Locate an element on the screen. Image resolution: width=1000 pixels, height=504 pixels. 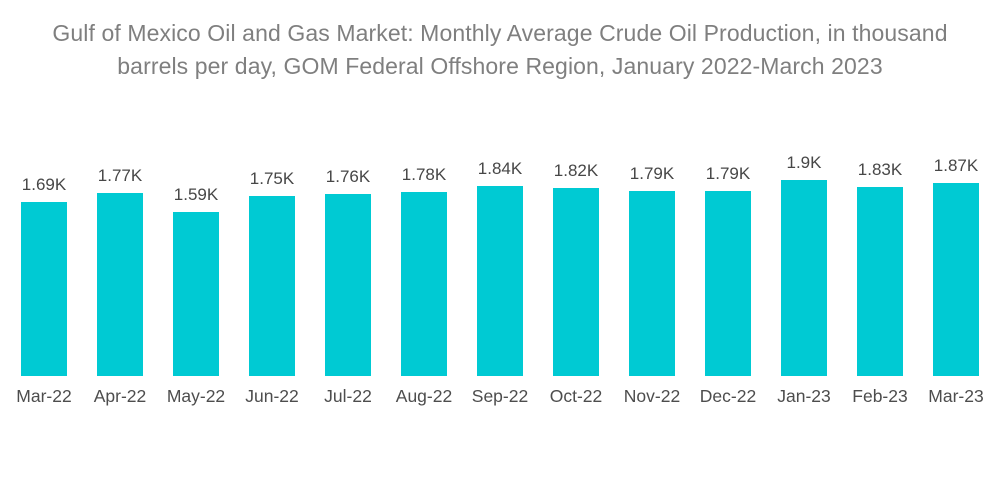
bar-value-label: 1.9K is located at coordinates (804, 162).